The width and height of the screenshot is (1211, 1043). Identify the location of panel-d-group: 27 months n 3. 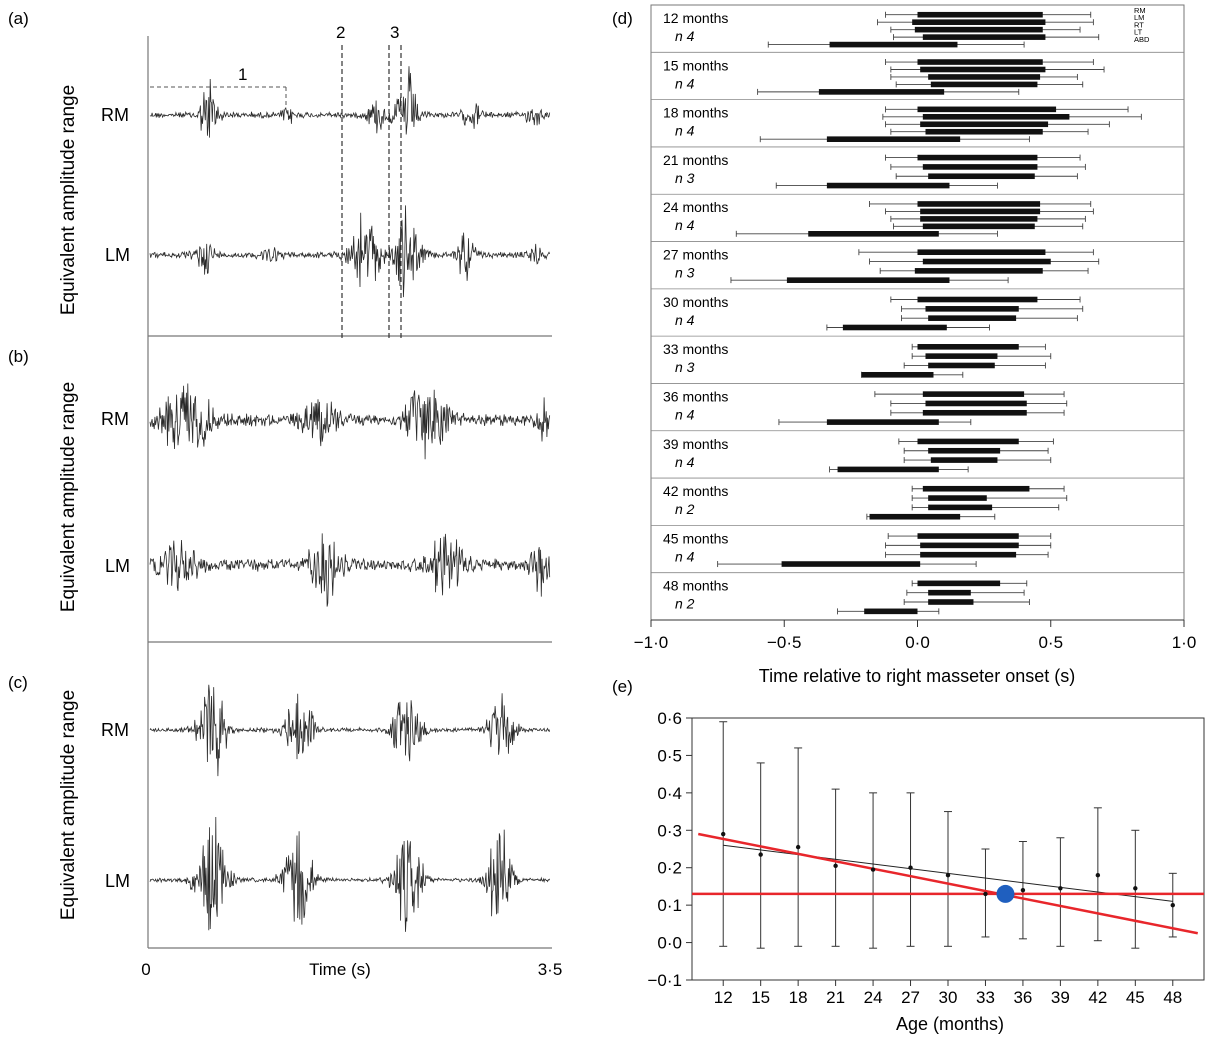
(917, 262).